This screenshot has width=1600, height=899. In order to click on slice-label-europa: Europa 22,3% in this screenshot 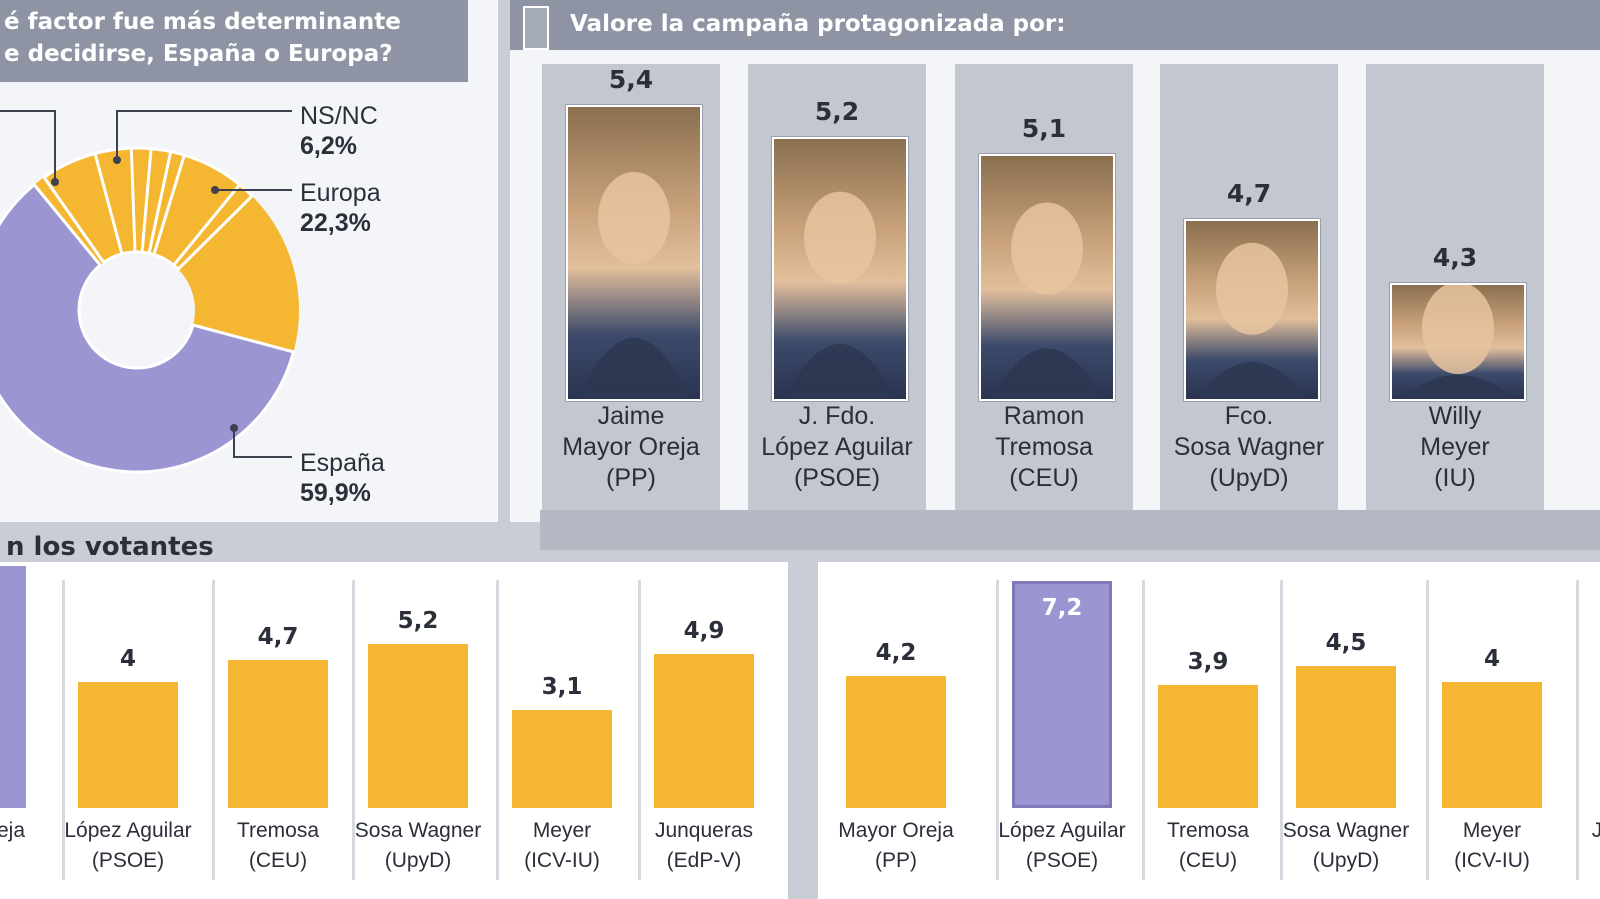, I will do `click(340, 208)`.